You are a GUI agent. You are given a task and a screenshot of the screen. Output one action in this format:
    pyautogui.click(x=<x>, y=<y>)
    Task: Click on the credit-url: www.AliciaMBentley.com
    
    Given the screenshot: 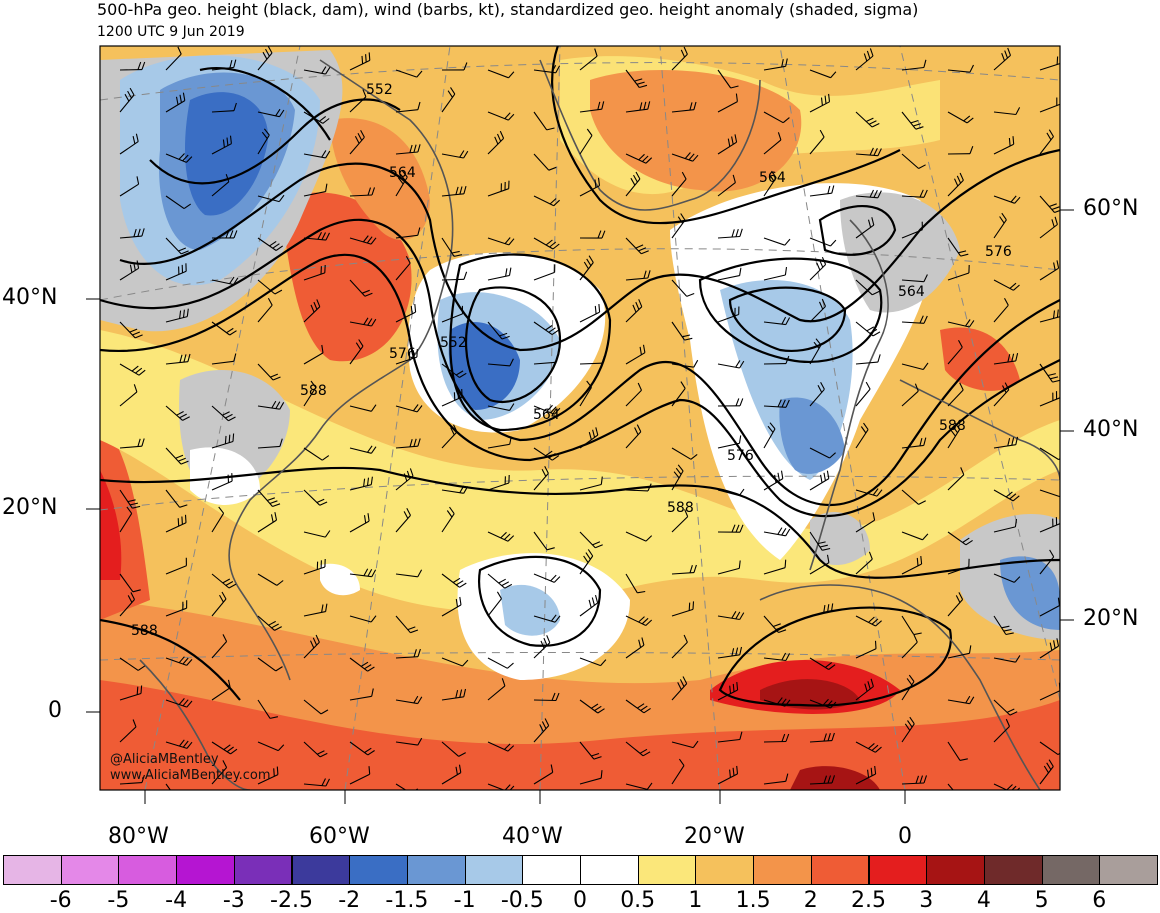 What is the action you would take?
    pyautogui.click(x=190, y=775)
    